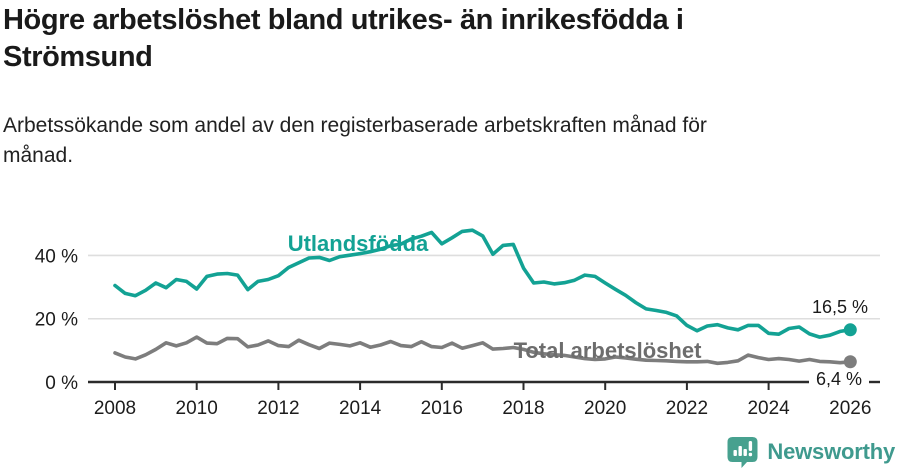 This screenshot has width=900, height=474. What do you see at coordinates (358, 243) in the screenshot?
I see `series-label-utlandsfodda: Utlandsfödda` at bounding box center [358, 243].